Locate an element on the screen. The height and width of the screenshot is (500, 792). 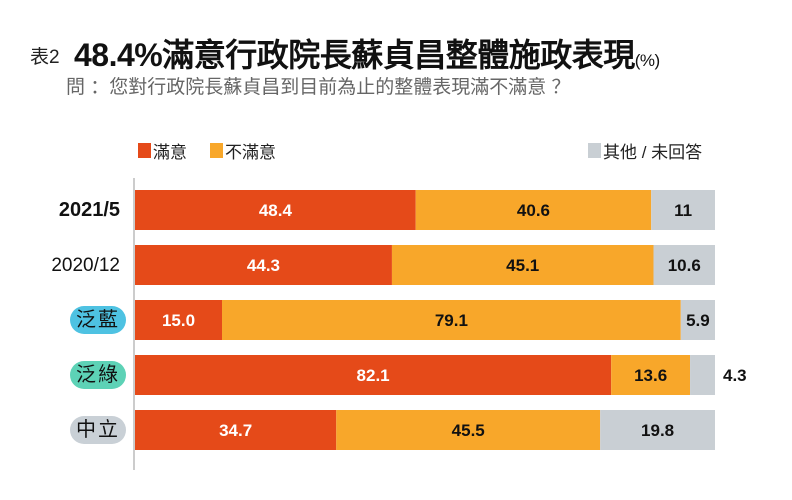
data-label: 15.0 is located at coordinates (178, 320).